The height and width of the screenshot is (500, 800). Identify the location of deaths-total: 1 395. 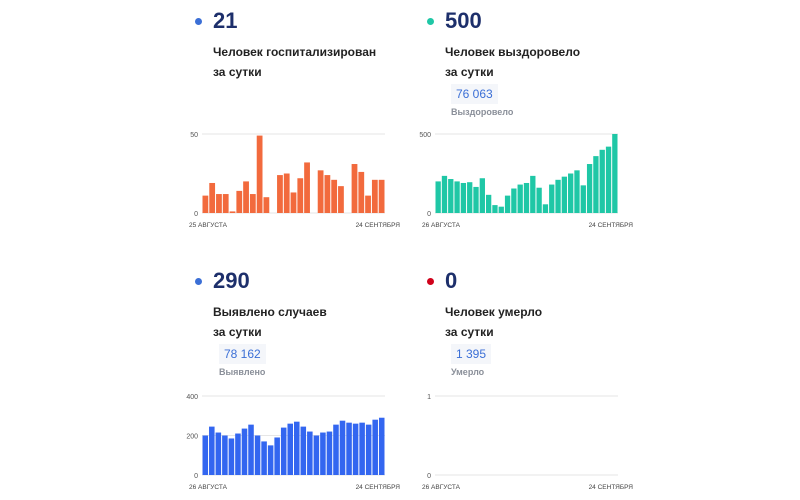
(471, 354).